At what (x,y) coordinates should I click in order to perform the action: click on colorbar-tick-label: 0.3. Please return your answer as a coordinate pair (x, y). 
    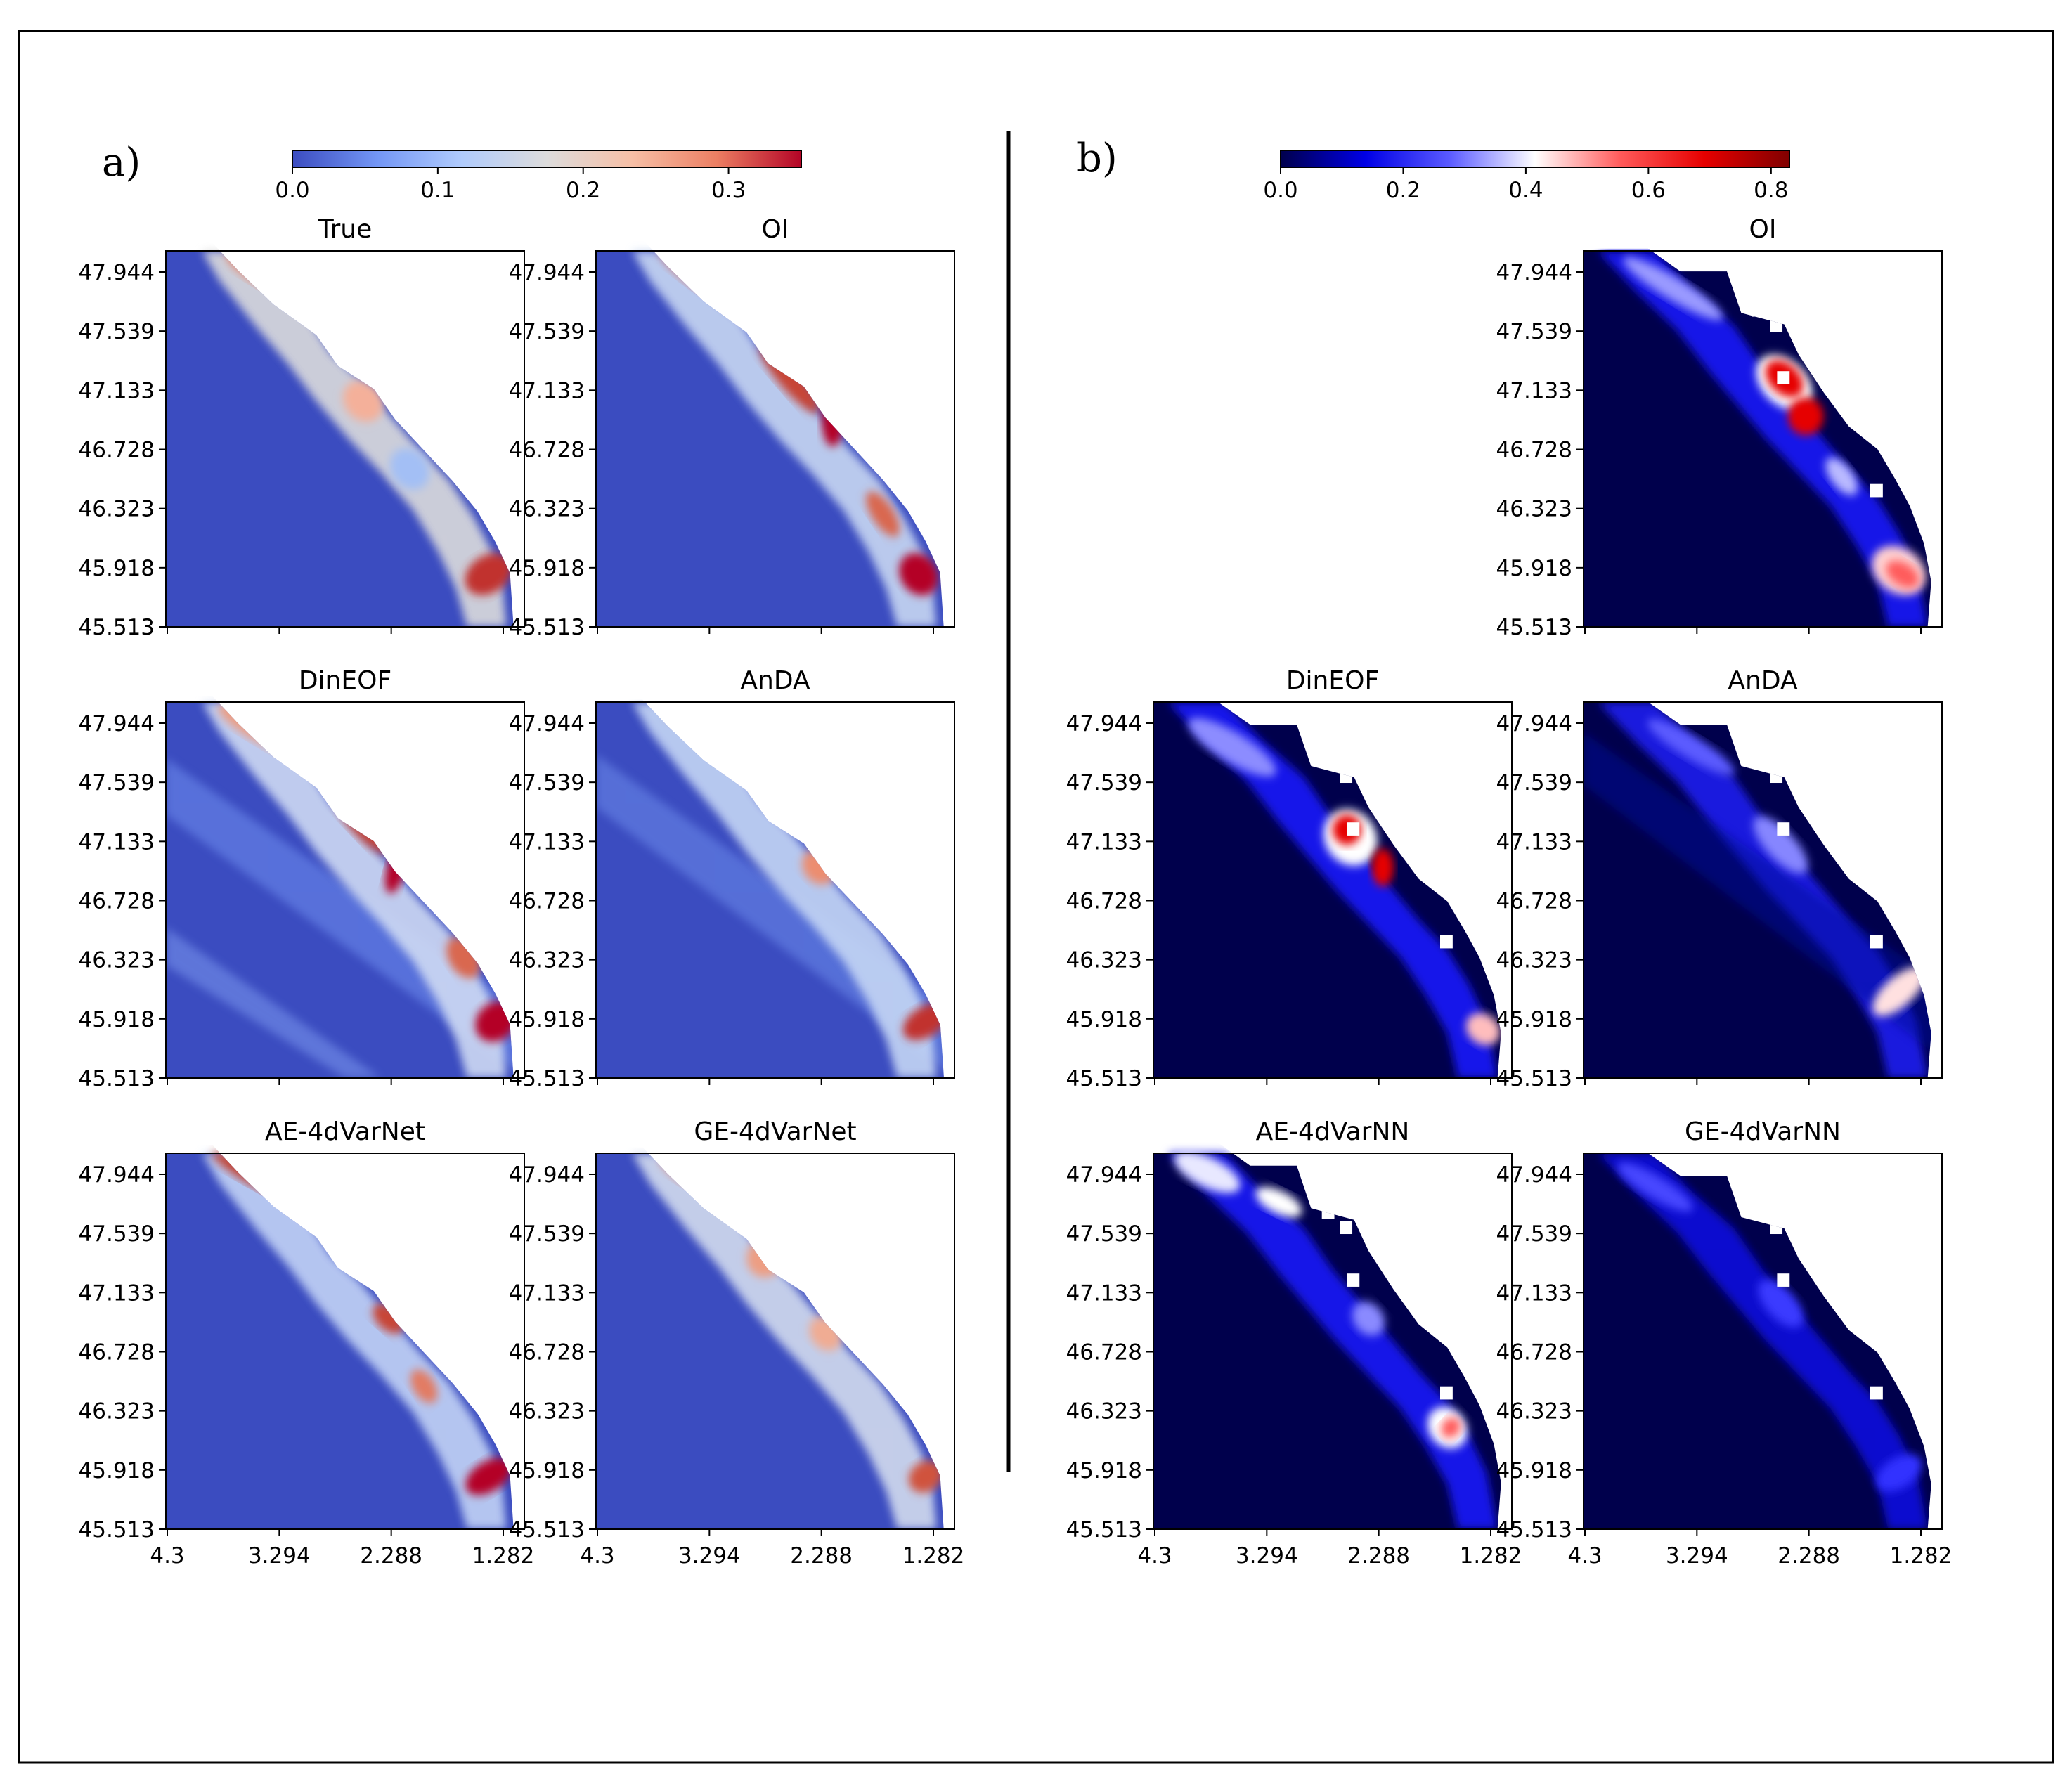
    Looking at the image, I should click on (728, 190).